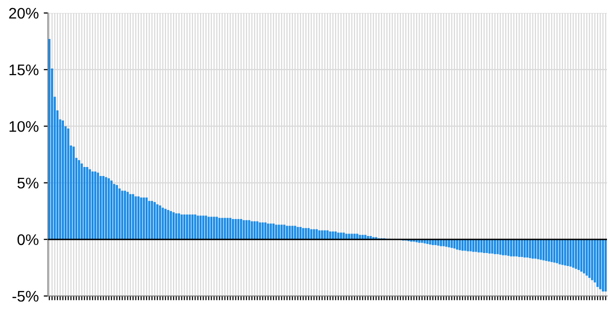 The image size is (611, 326). What do you see at coordinates (28, 183) in the screenshot?
I see `y-tick-label: 5%` at bounding box center [28, 183].